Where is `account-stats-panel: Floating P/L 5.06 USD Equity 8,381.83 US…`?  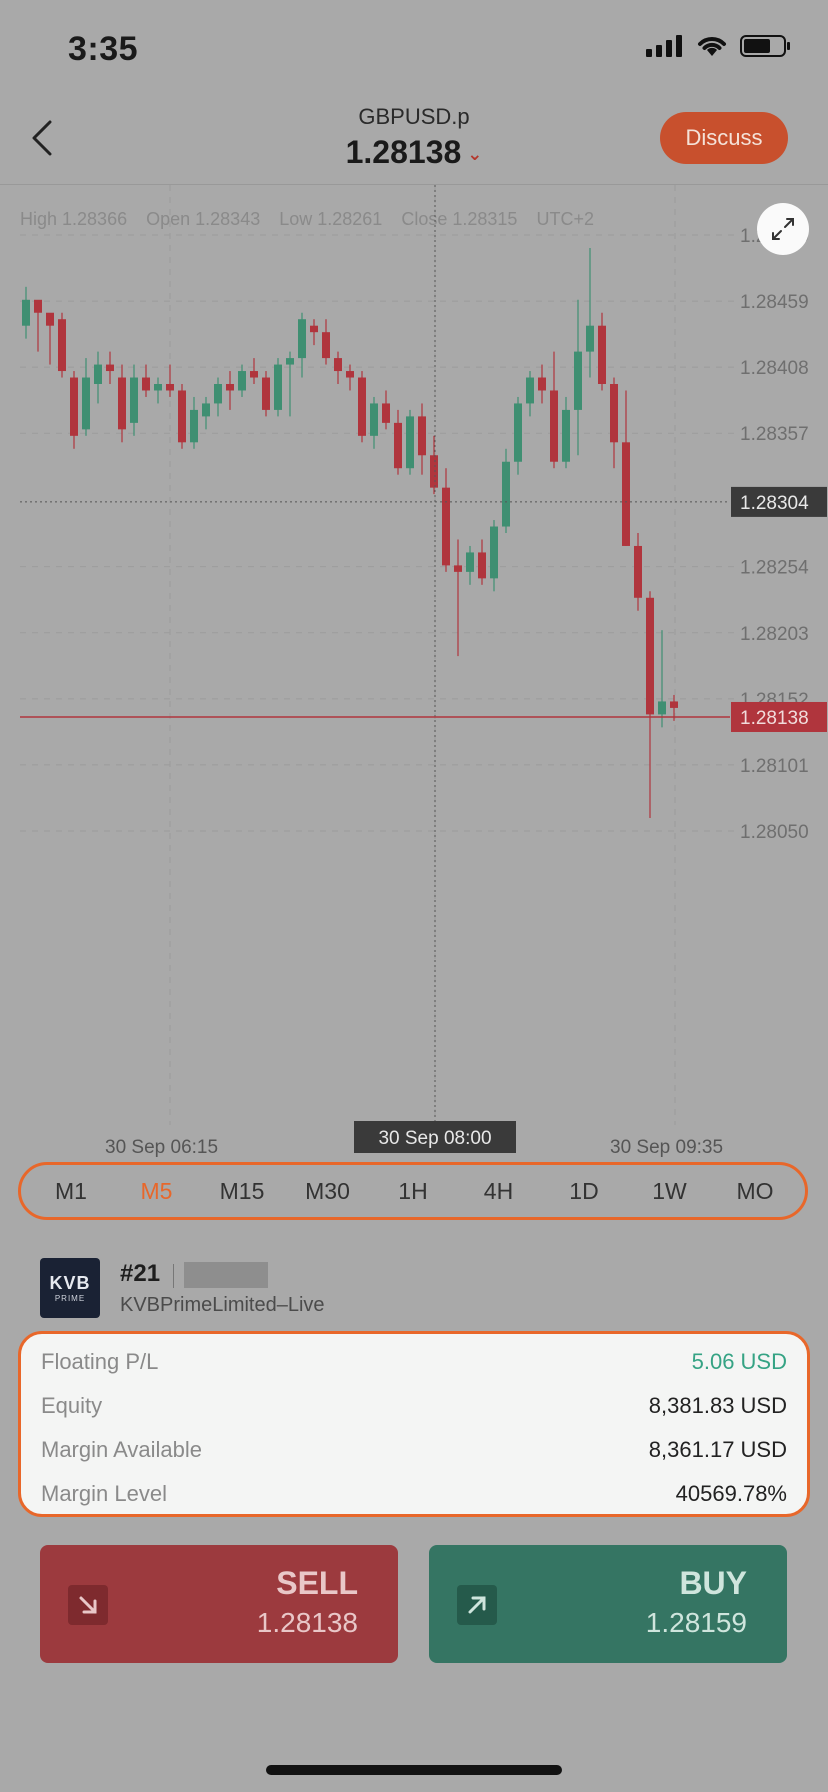
account-stats-panel: Floating P/L 5.06 USD Equity 8,381.83 US… is located at coordinates (414, 1424).